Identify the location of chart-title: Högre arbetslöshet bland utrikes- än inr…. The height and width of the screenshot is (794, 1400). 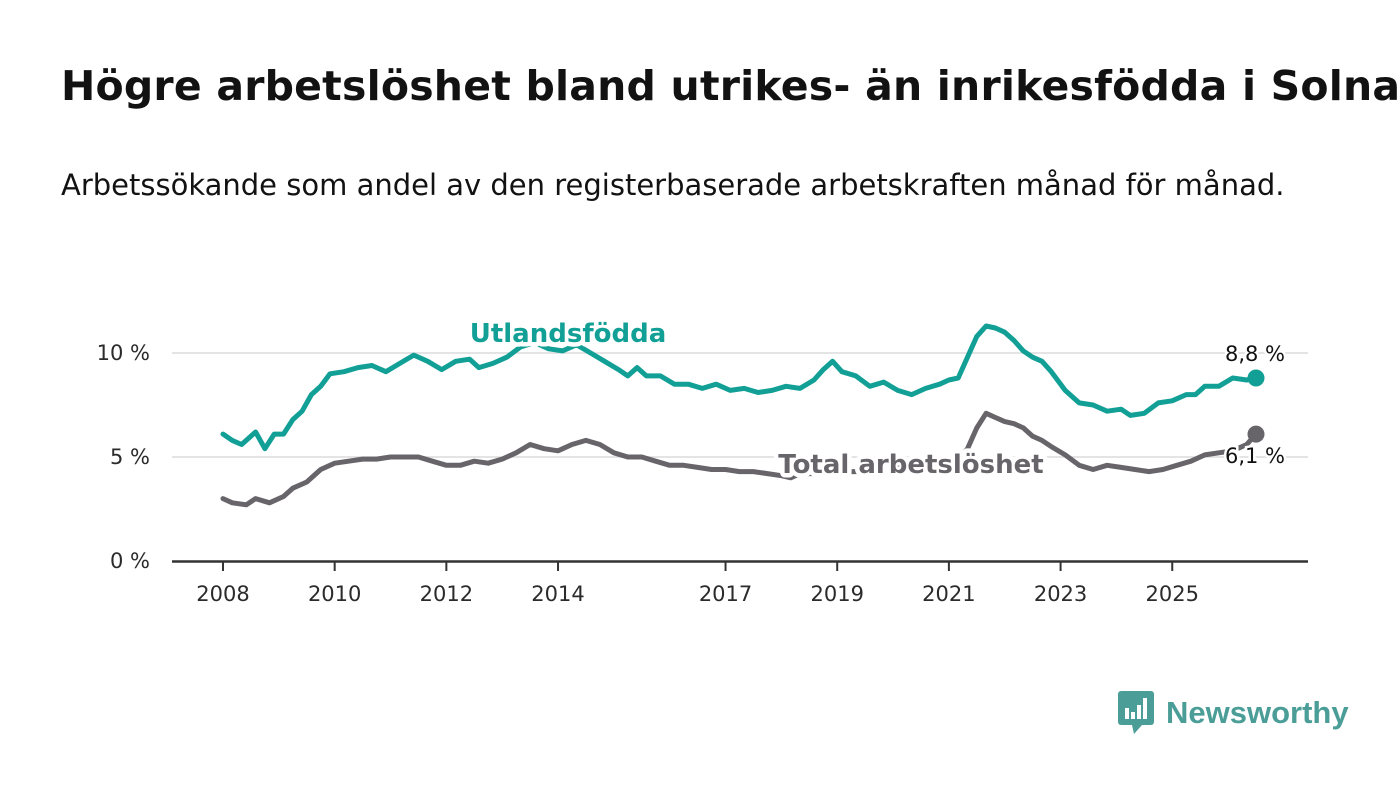
(730, 86).